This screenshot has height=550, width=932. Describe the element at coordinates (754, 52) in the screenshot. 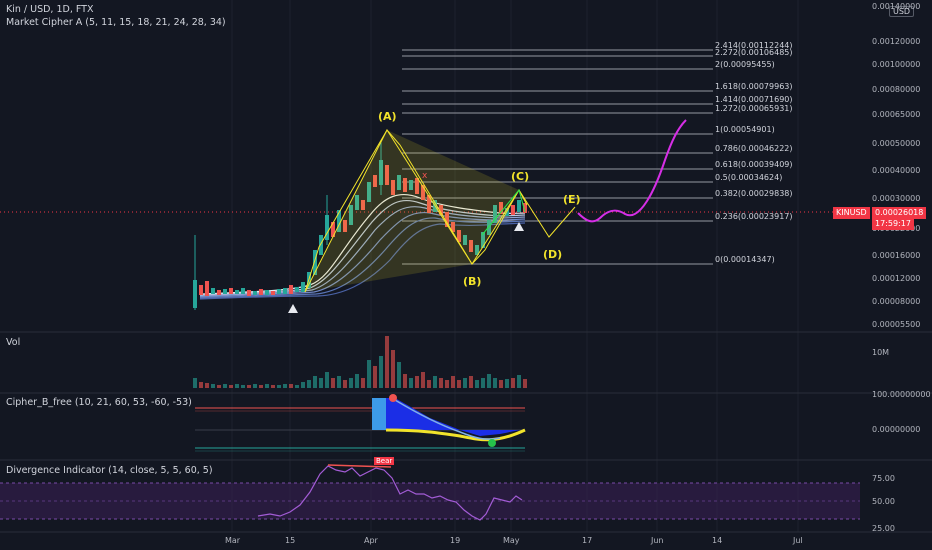

I see `fib-level-label: 2.272(0.00106485)` at that location.